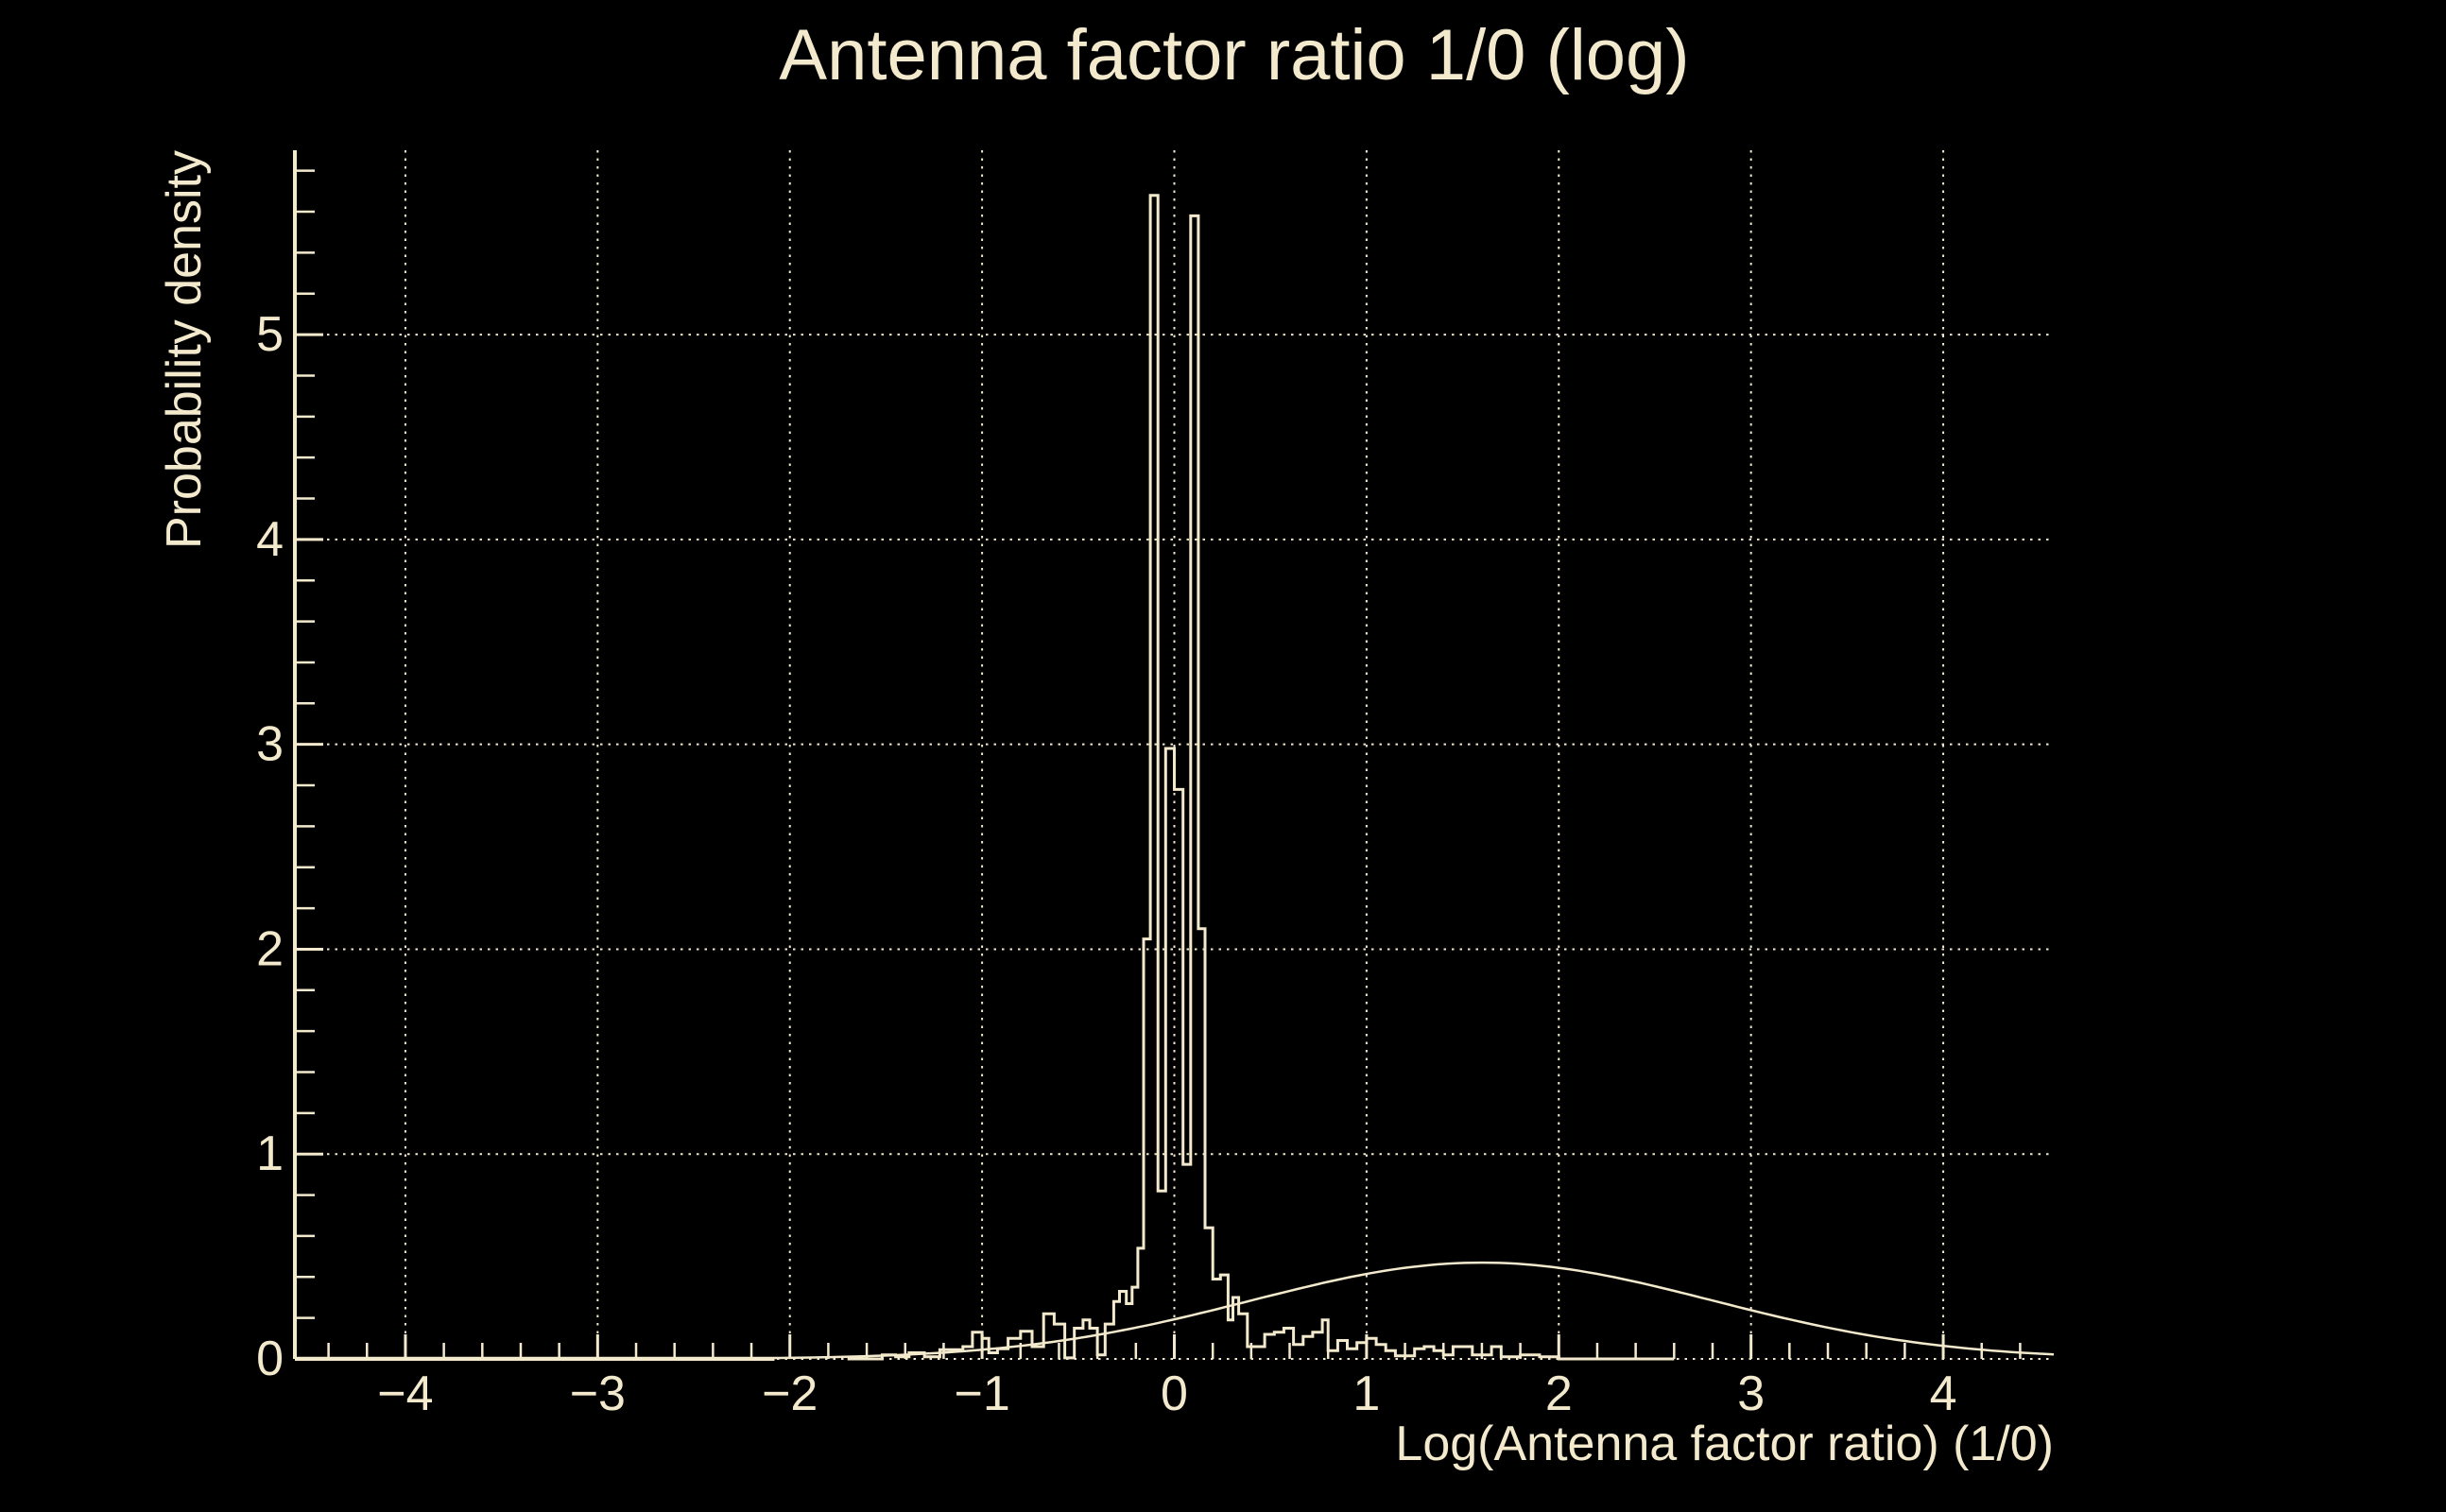  What do you see at coordinates (1559, 1393) in the screenshot?
I see `x-tick-label: 2` at bounding box center [1559, 1393].